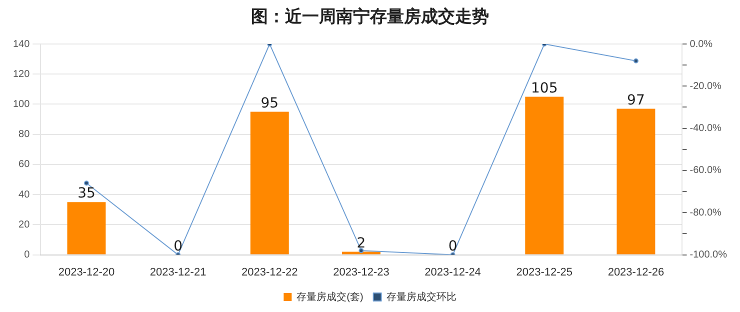 The height and width of the screenshot is (312, 740). I want to click on data-label: 95, so click(269, 103).